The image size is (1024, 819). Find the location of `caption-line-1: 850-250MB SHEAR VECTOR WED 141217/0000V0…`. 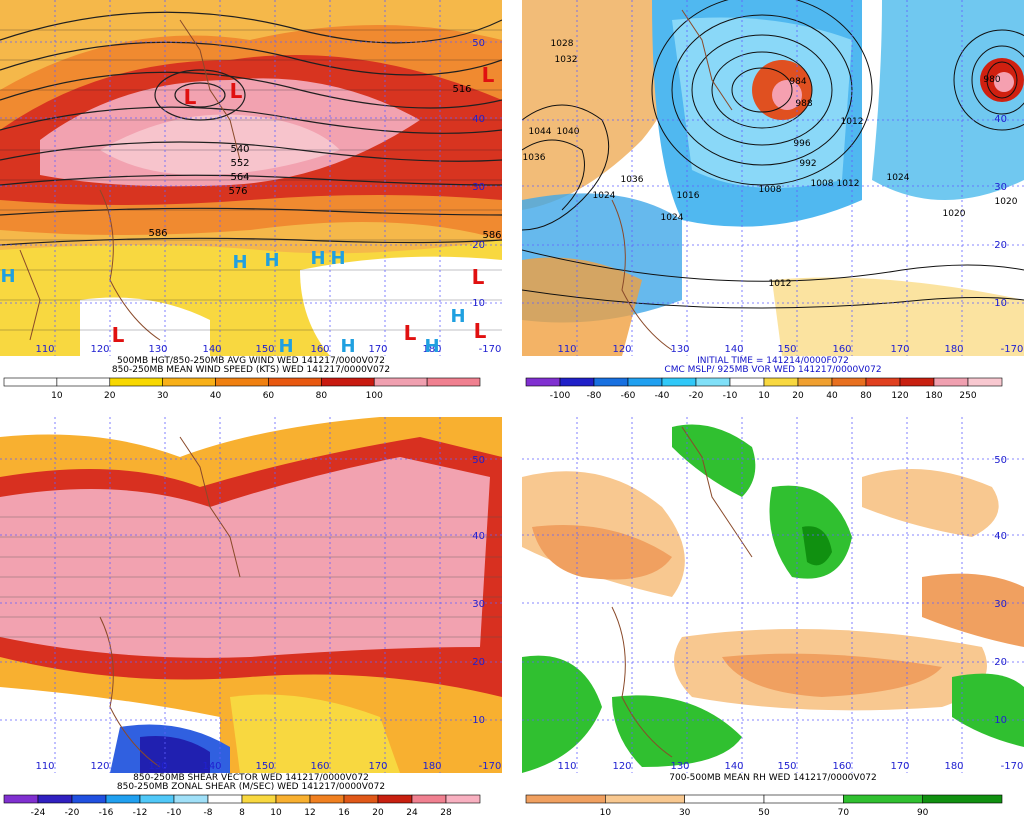

caption-line-1: 850-250MB SHEAR VECTOR WED 141217/0000V0… is located at coordinates (251, 778).